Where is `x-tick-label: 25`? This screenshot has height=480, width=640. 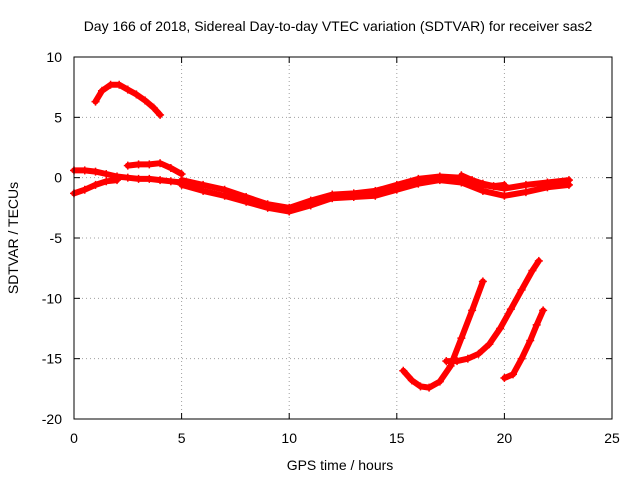
x-tick-label: 25 is located at coordinates (612, 438).